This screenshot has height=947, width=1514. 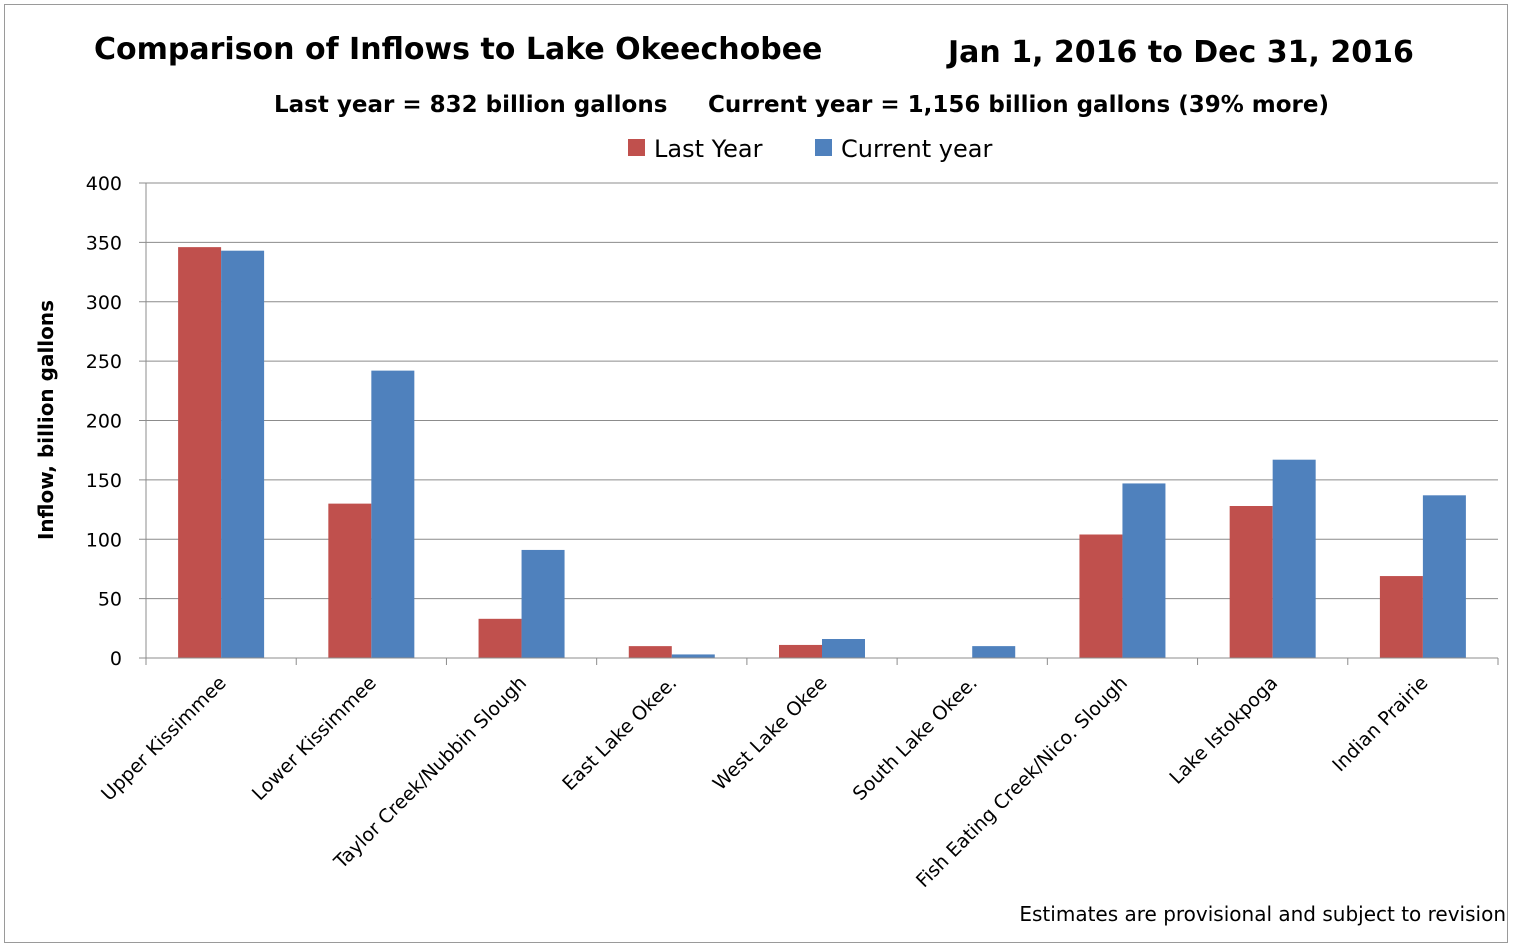 I want to click on chart-date-range: Jan 1, 2016 to Dec 31, 2016, so click(x=1180, y=52).